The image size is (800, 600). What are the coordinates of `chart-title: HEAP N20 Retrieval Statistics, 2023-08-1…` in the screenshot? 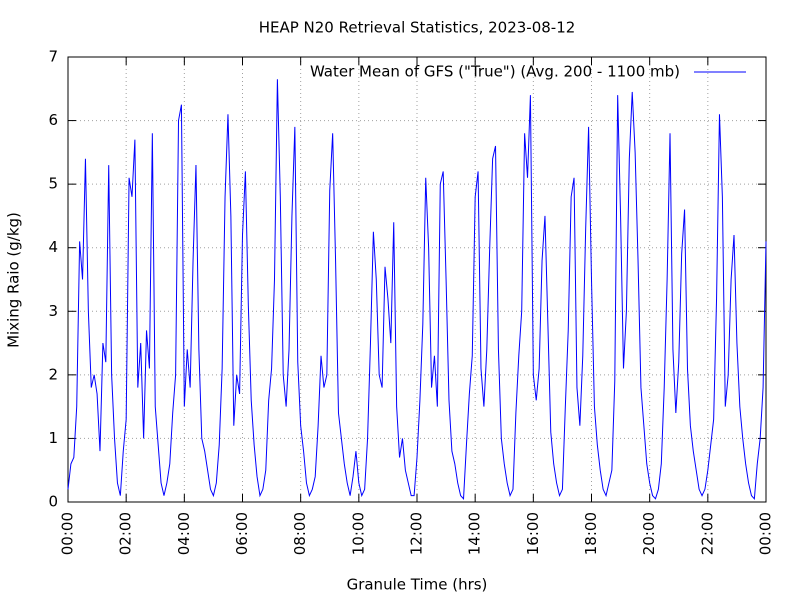 It's located at (417, 28).